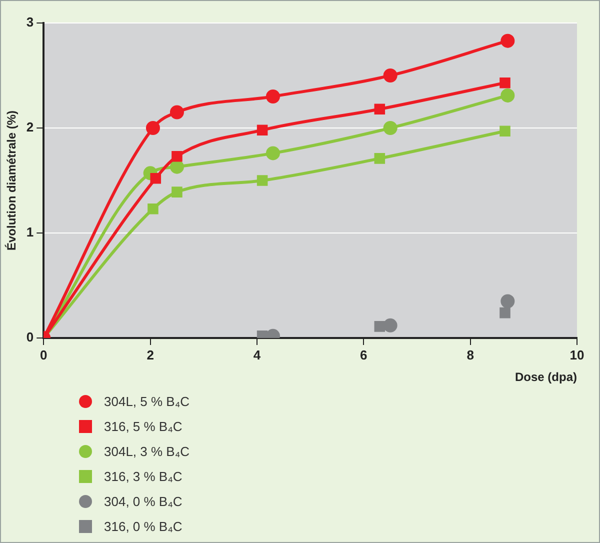 This screenshot has width=600, height=543. I want to click on legend-label: 316, 3 % B₄C, so click(143, 476).